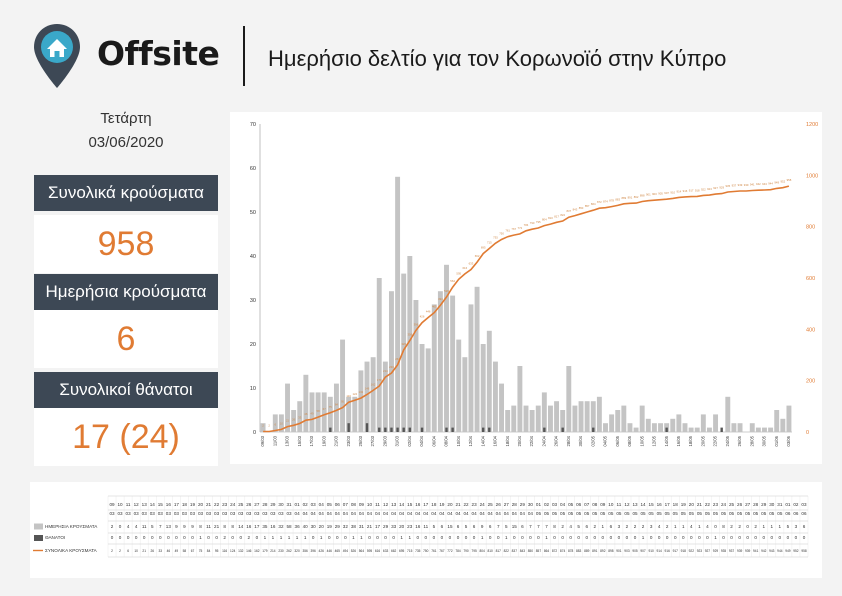  Describe the element at coordinates (810, 382) in the screenshot. I see `y-right-tick-label: 200` at that location.